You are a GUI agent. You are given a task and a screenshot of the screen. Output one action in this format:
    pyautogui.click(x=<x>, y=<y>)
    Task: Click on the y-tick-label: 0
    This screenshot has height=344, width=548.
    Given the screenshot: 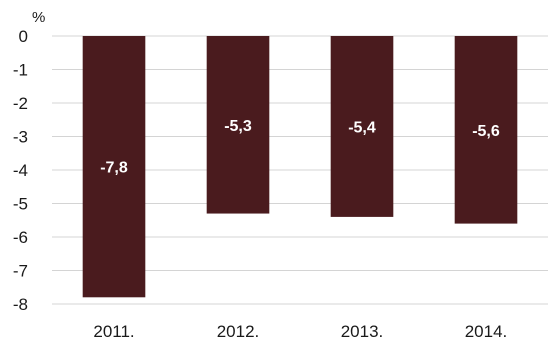 What is the action you would take?
    pyautogui.click(x=23, y=36)
    